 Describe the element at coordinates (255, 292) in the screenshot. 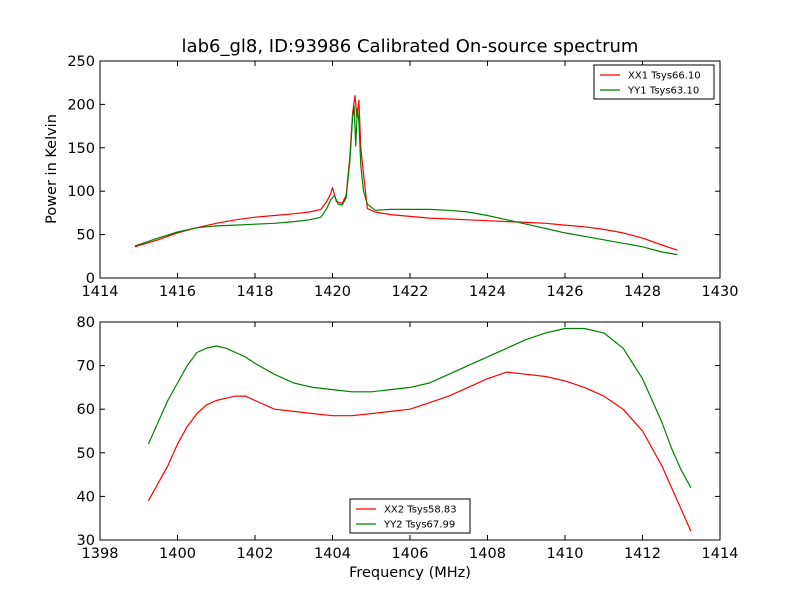

I see `top-x-tick-label: 1418` at that location.